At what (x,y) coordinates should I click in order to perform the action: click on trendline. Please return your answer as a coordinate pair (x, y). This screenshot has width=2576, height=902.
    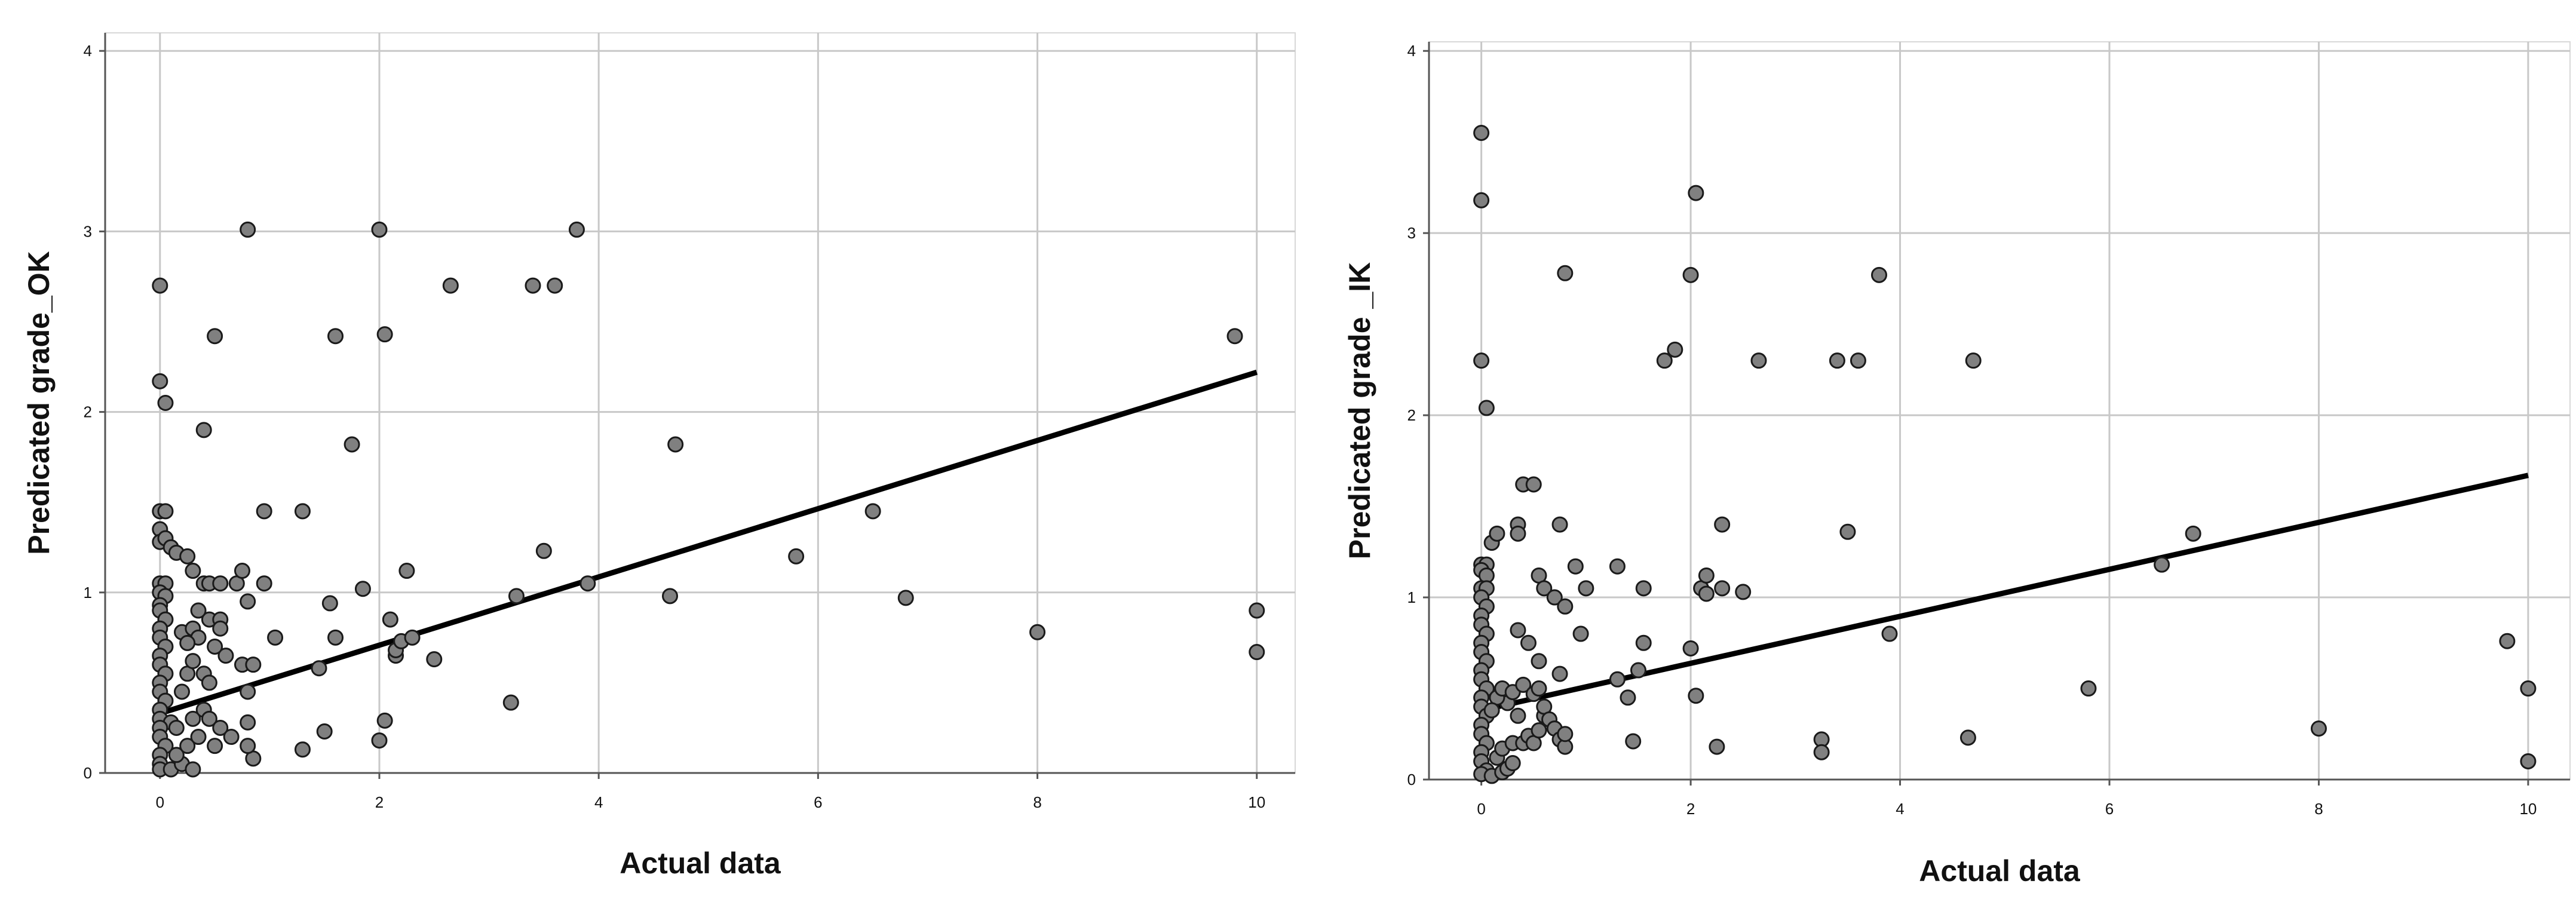
    Looking at the image, I should click on (2004, 593).